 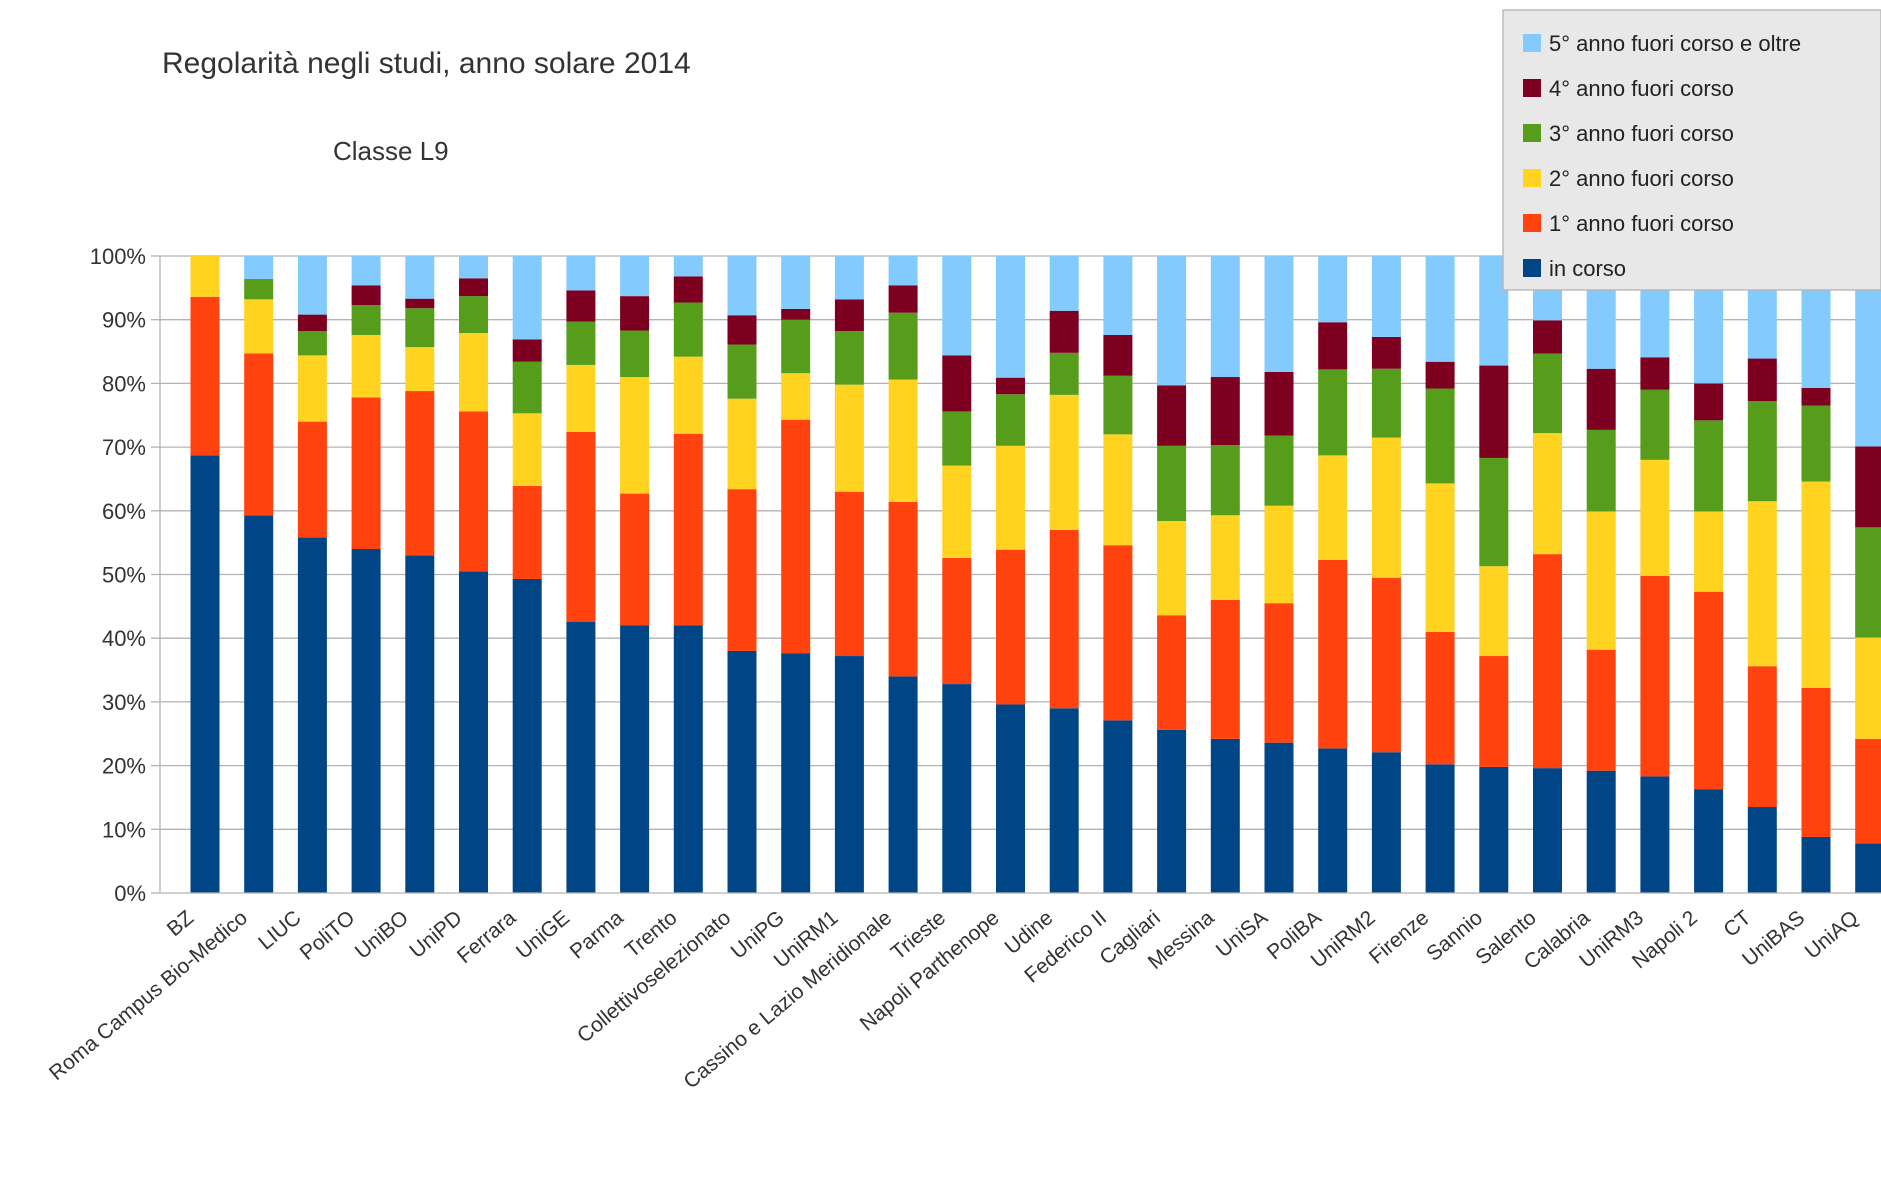 I want to click on y-tick-label: 10%, so click(x=124, y=829).